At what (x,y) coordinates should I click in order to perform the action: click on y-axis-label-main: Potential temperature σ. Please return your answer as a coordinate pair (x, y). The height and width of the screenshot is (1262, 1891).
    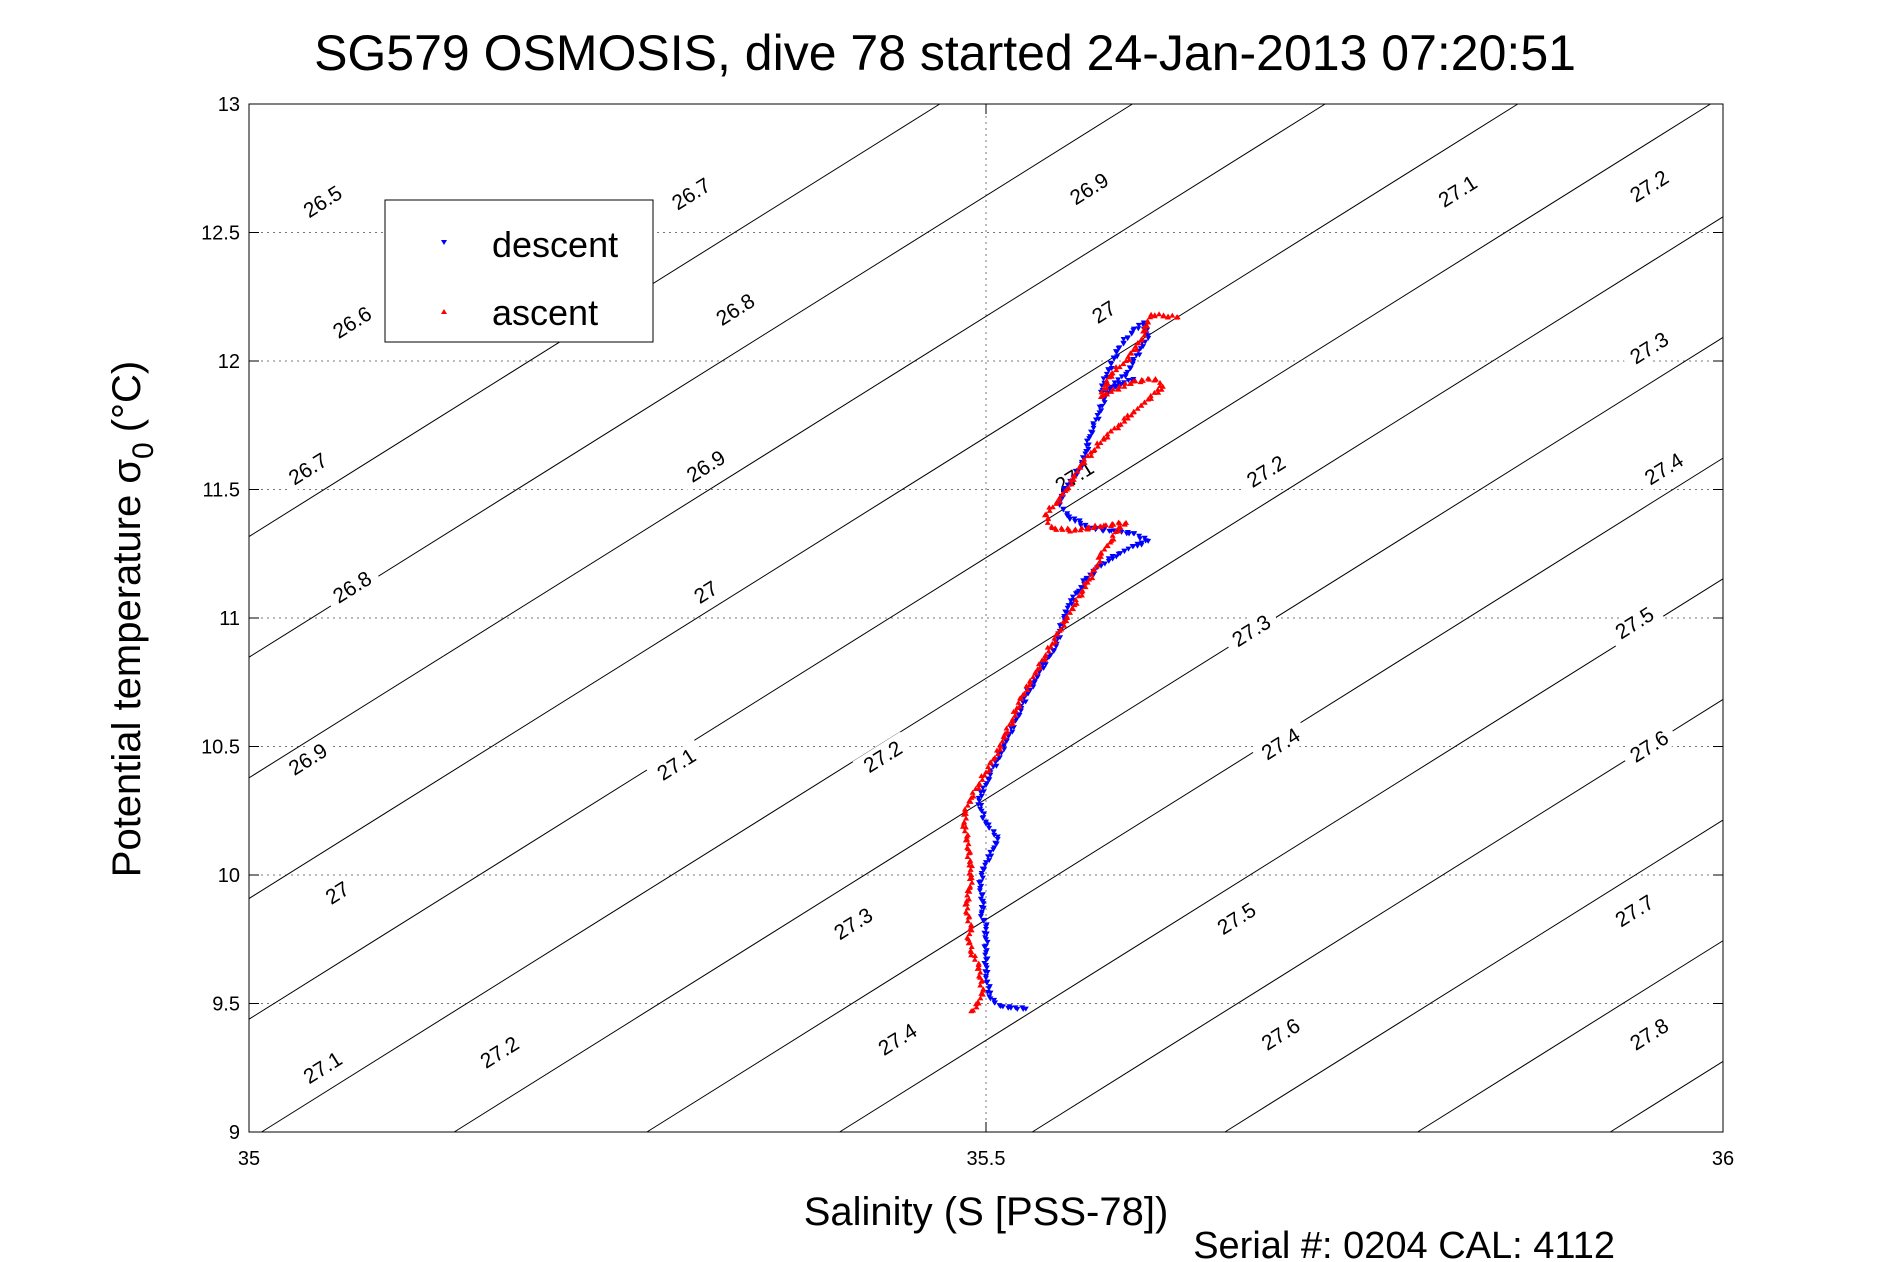
    Looking at the image, I should click on (127, 668).